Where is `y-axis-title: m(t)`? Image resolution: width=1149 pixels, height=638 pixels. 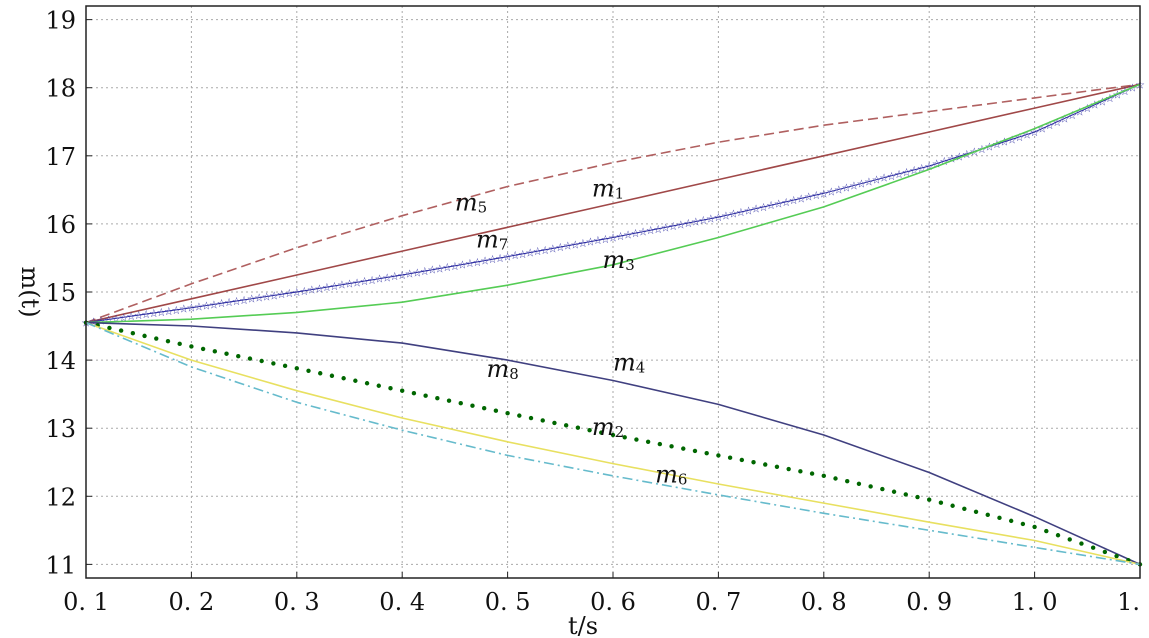 y-axis-title: m(t) is located at coordinates (30, 291).